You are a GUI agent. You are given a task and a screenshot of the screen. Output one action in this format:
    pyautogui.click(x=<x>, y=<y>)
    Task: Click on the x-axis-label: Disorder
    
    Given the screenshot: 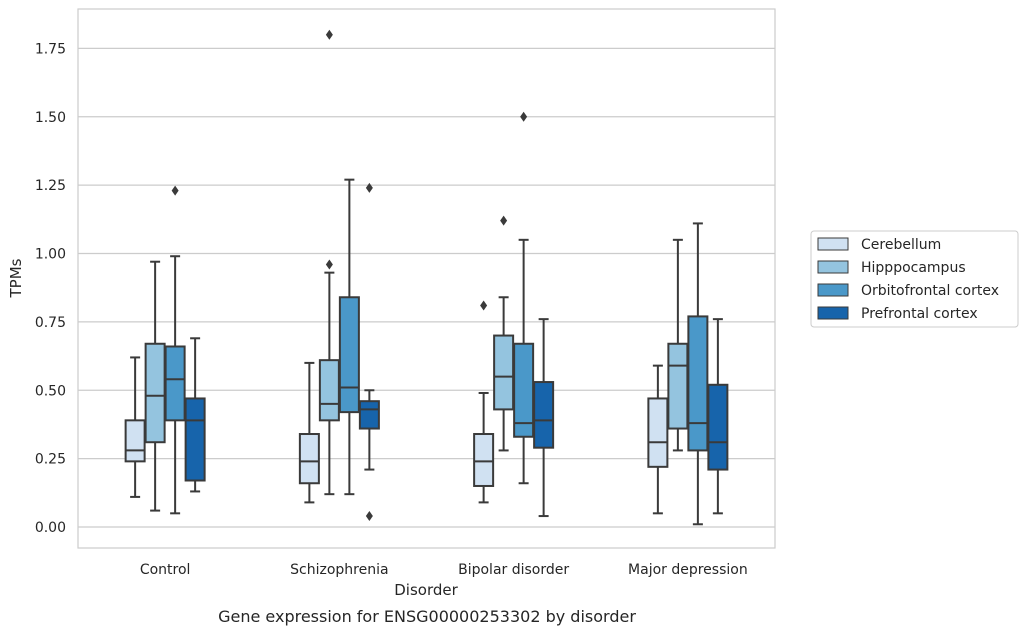 What is the action you would take?
    pyautogui.click(x=426, y=590)
    